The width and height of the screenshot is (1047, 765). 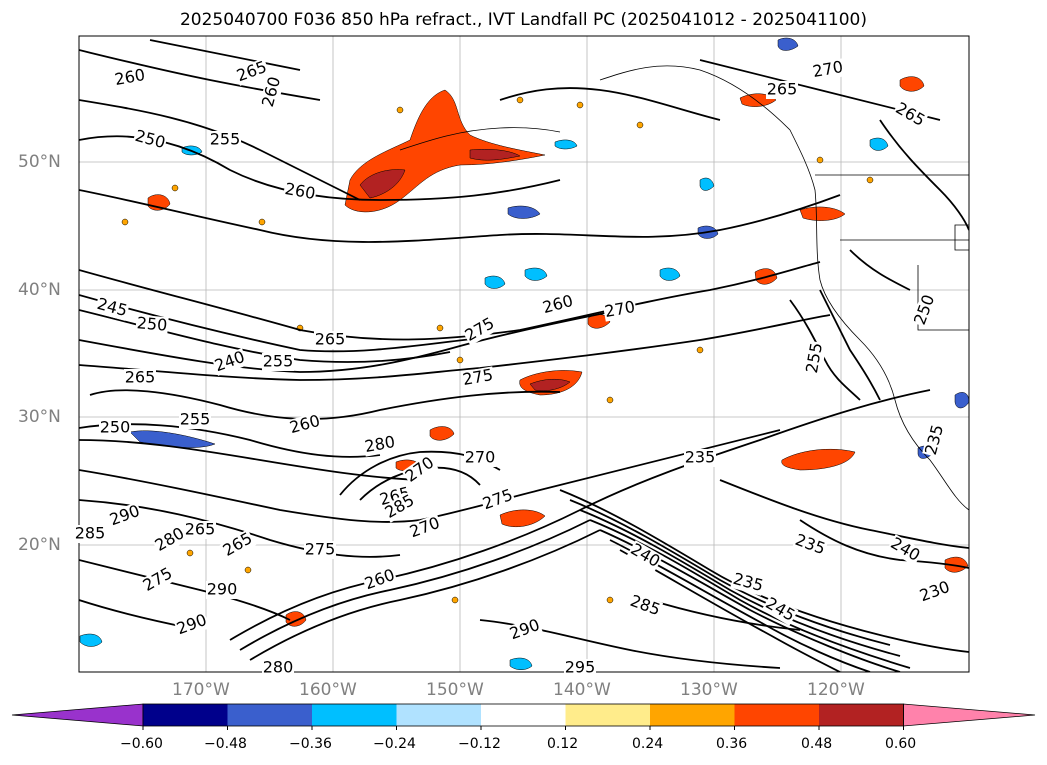 What do you see at coordinates (39, 417) in the screenshot?
I see `lat-label-30n: 30°N` at bounding box center [39, 417].